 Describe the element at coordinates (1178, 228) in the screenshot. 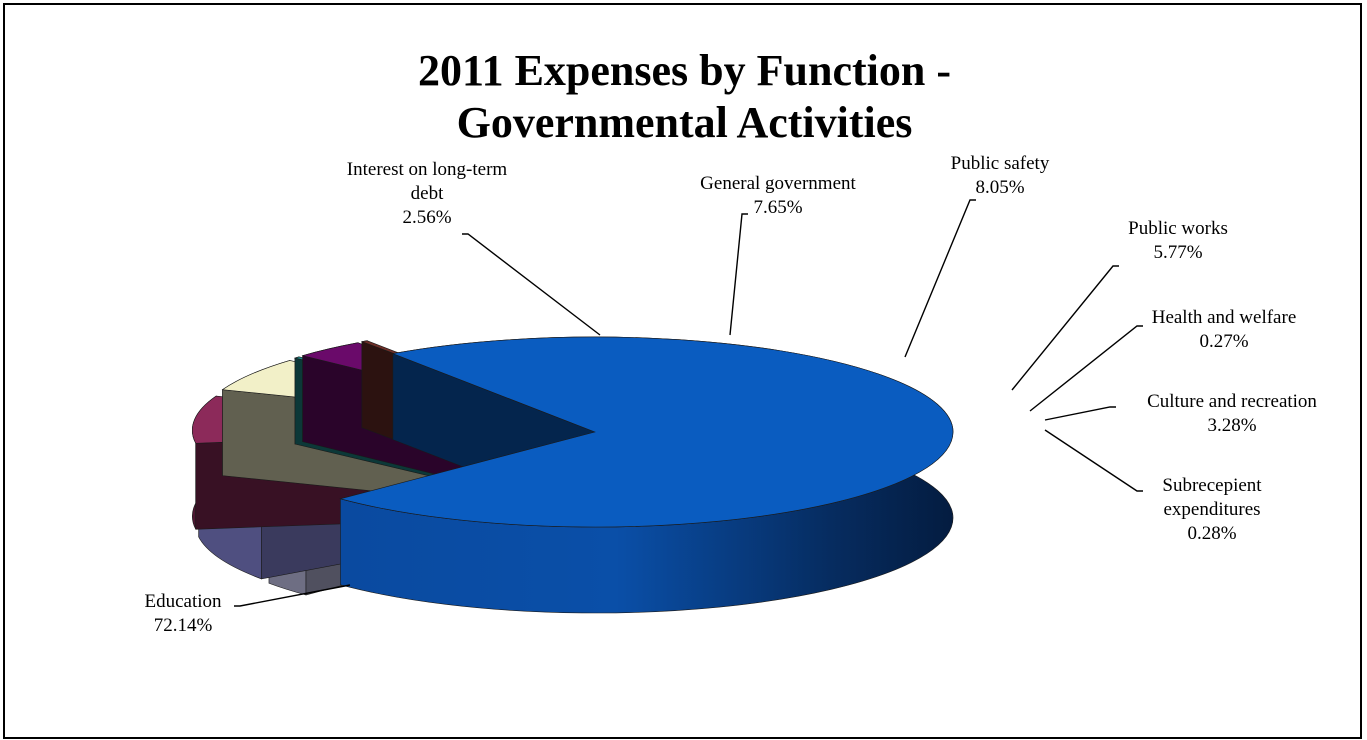

I see `slice-label-4-line-0: Public works` at that location.